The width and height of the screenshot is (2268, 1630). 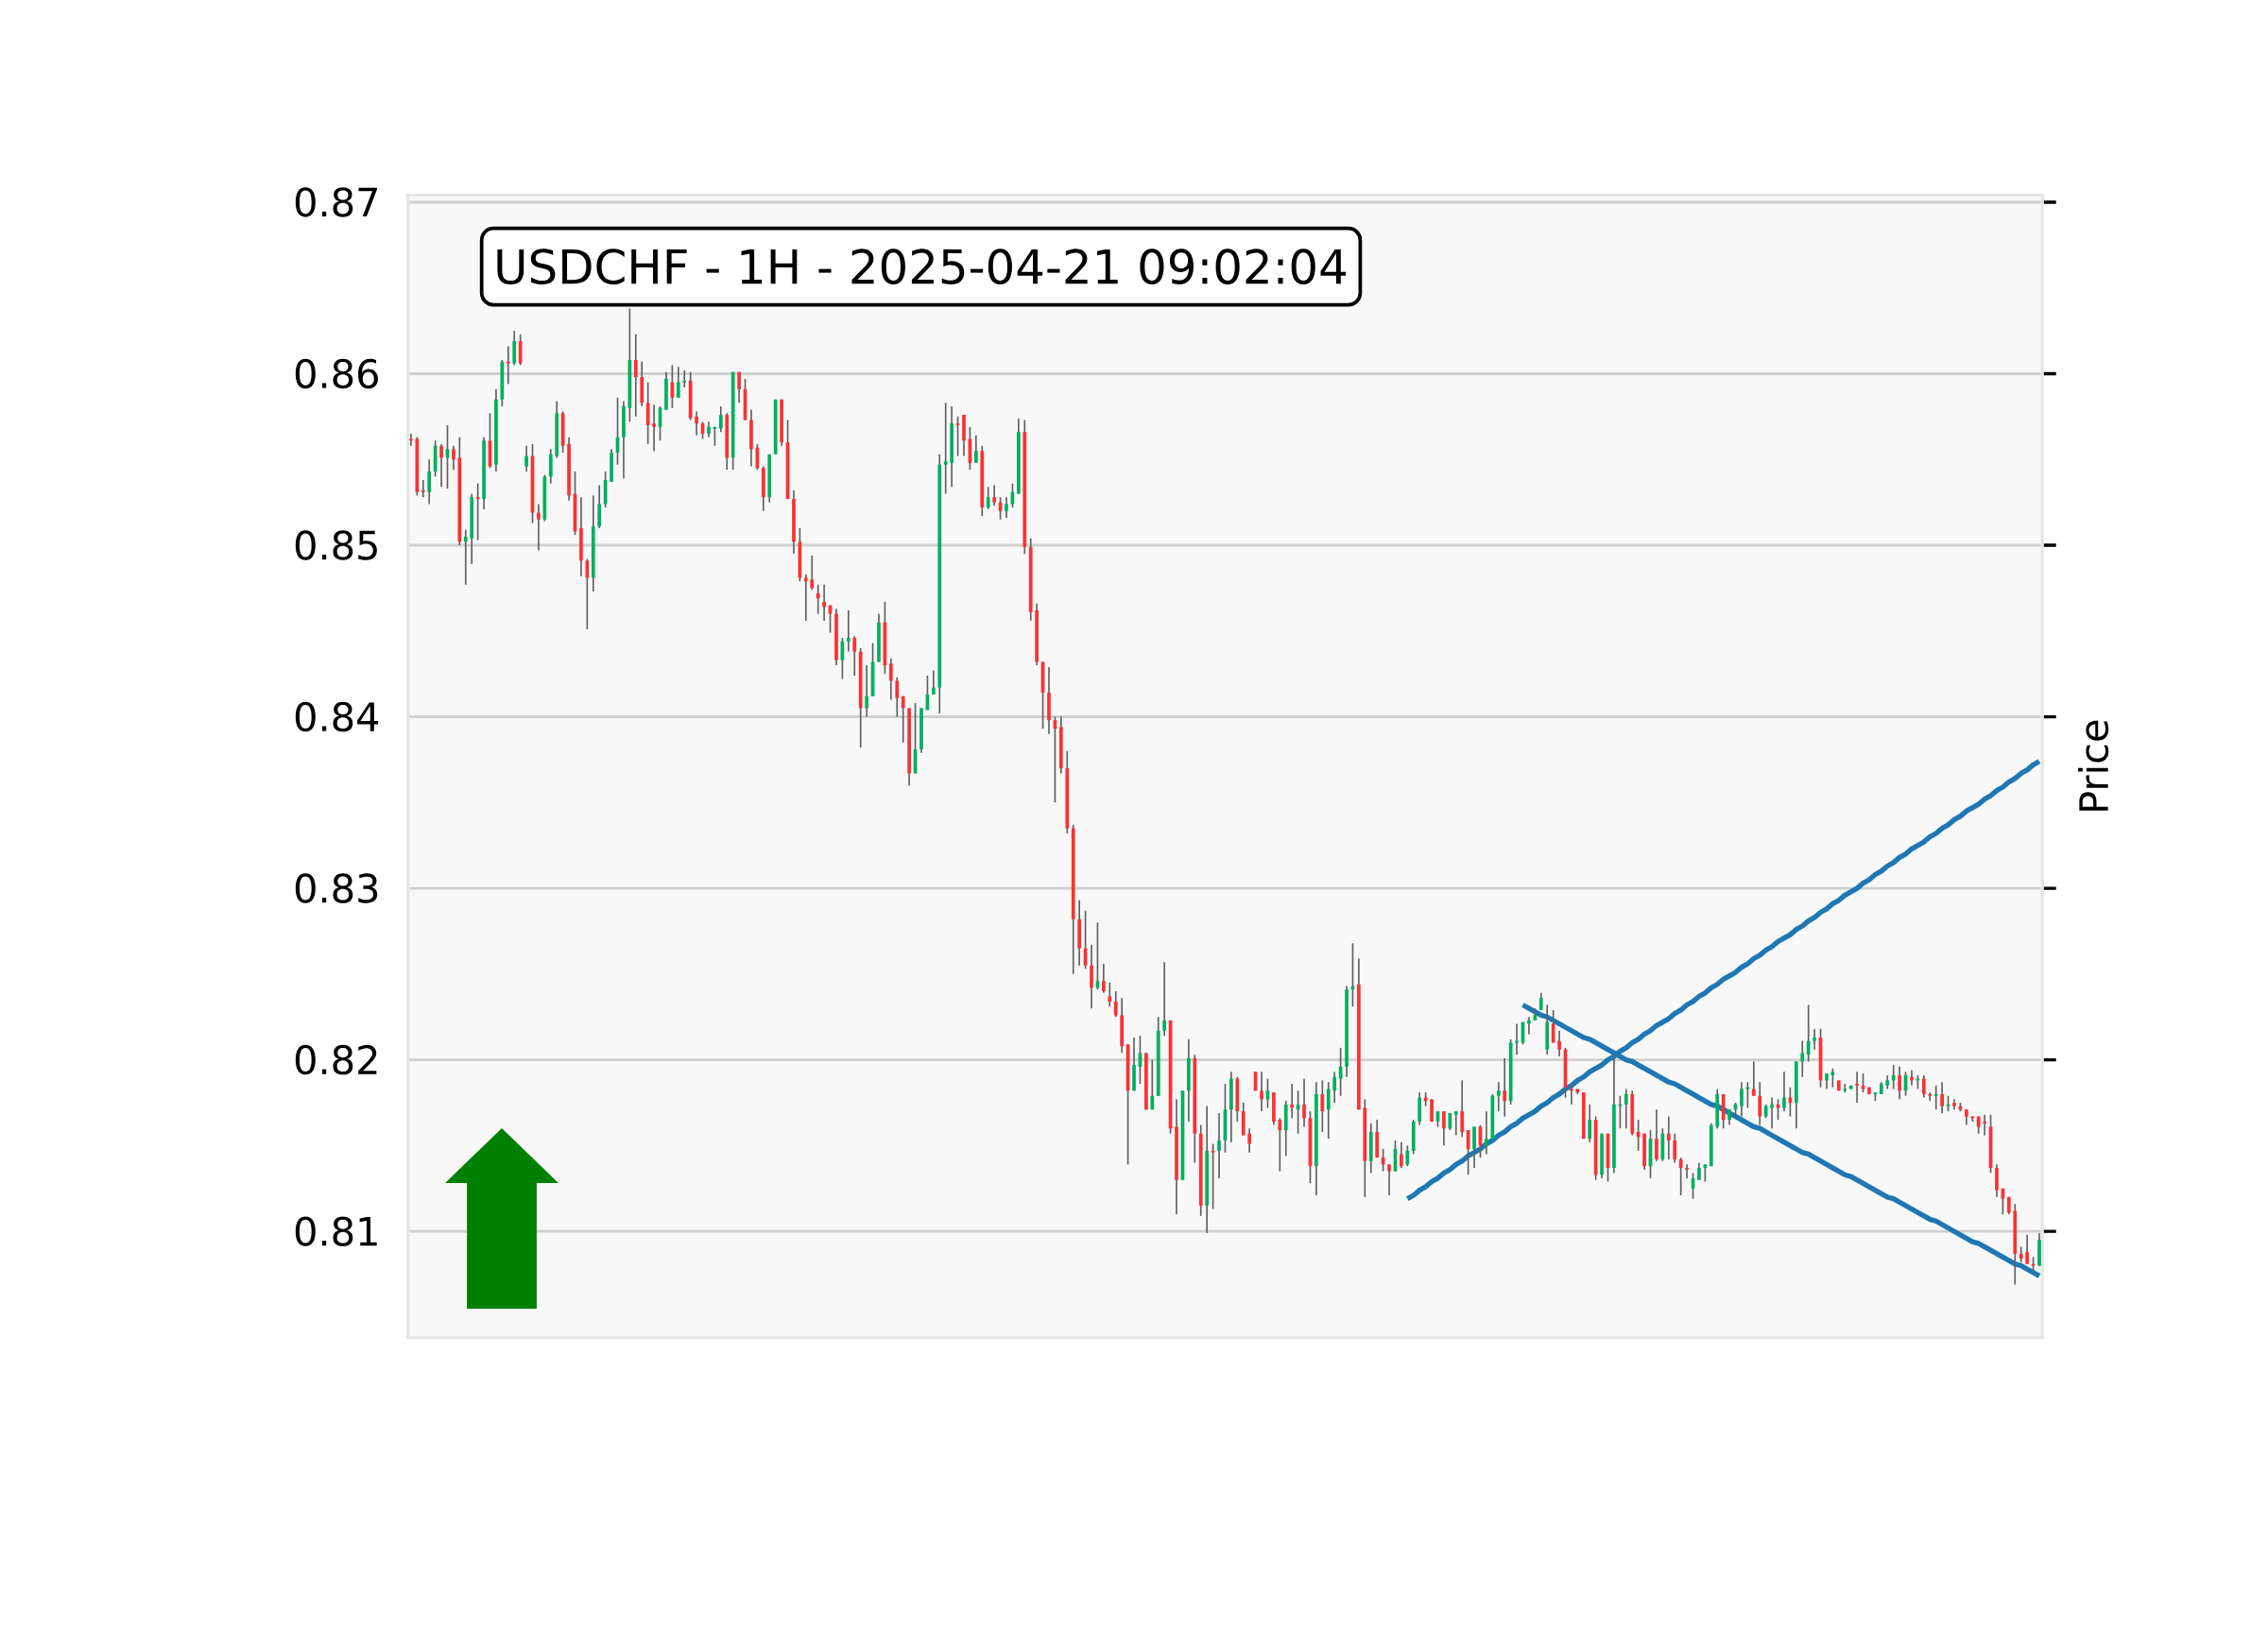 What do you see at coordinates (922, 266) in the screenshot?
I see `text: USDCHF - 1H - 2025-04-21 09:02:04` at bounding box center [922, 266].